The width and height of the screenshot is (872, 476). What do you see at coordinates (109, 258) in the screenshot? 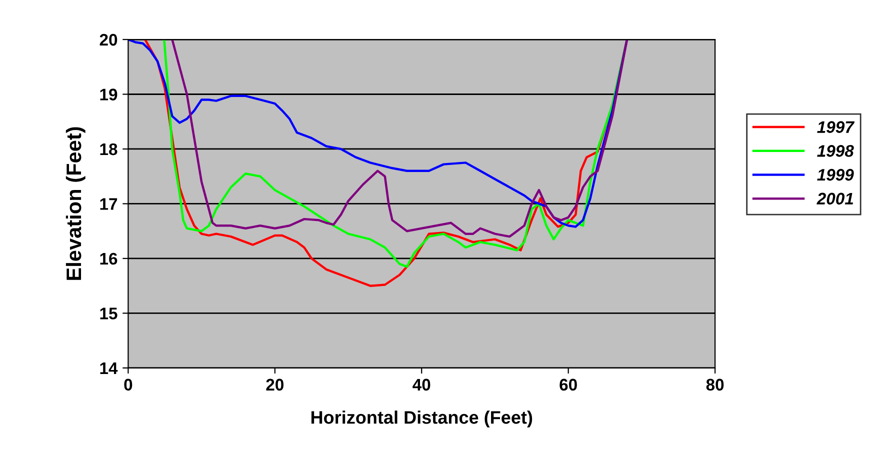
I see `y-tick-label: 16` at bounding box center [109, 258].